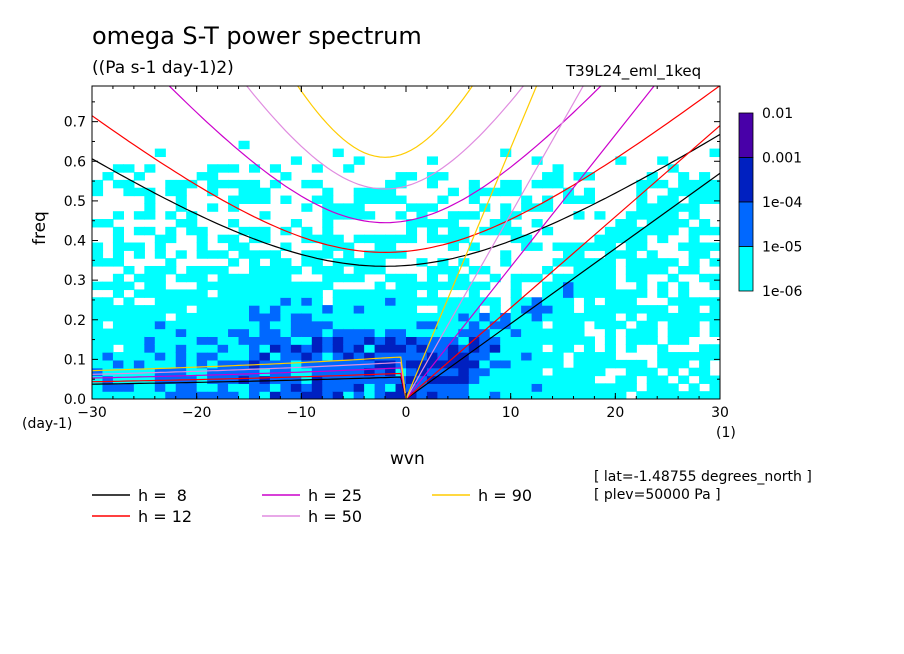  I want to click on rossby-curve-h25, so click(249, 383).